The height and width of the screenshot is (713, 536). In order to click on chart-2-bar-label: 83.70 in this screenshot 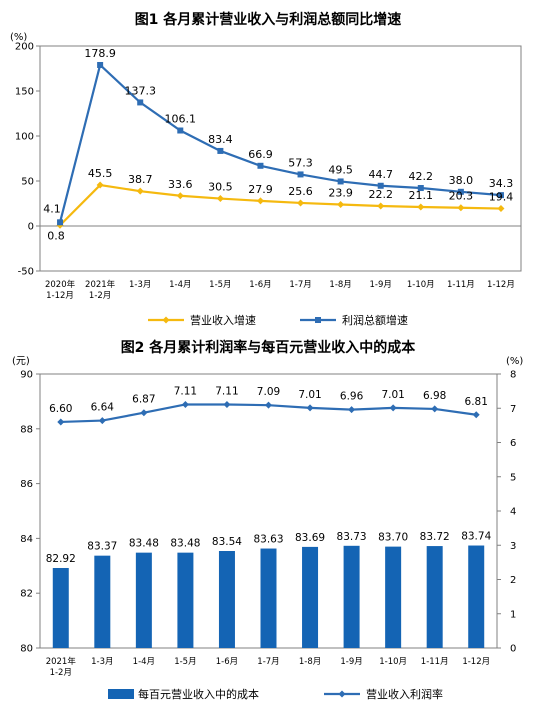, I will do `click(393, 538)`.